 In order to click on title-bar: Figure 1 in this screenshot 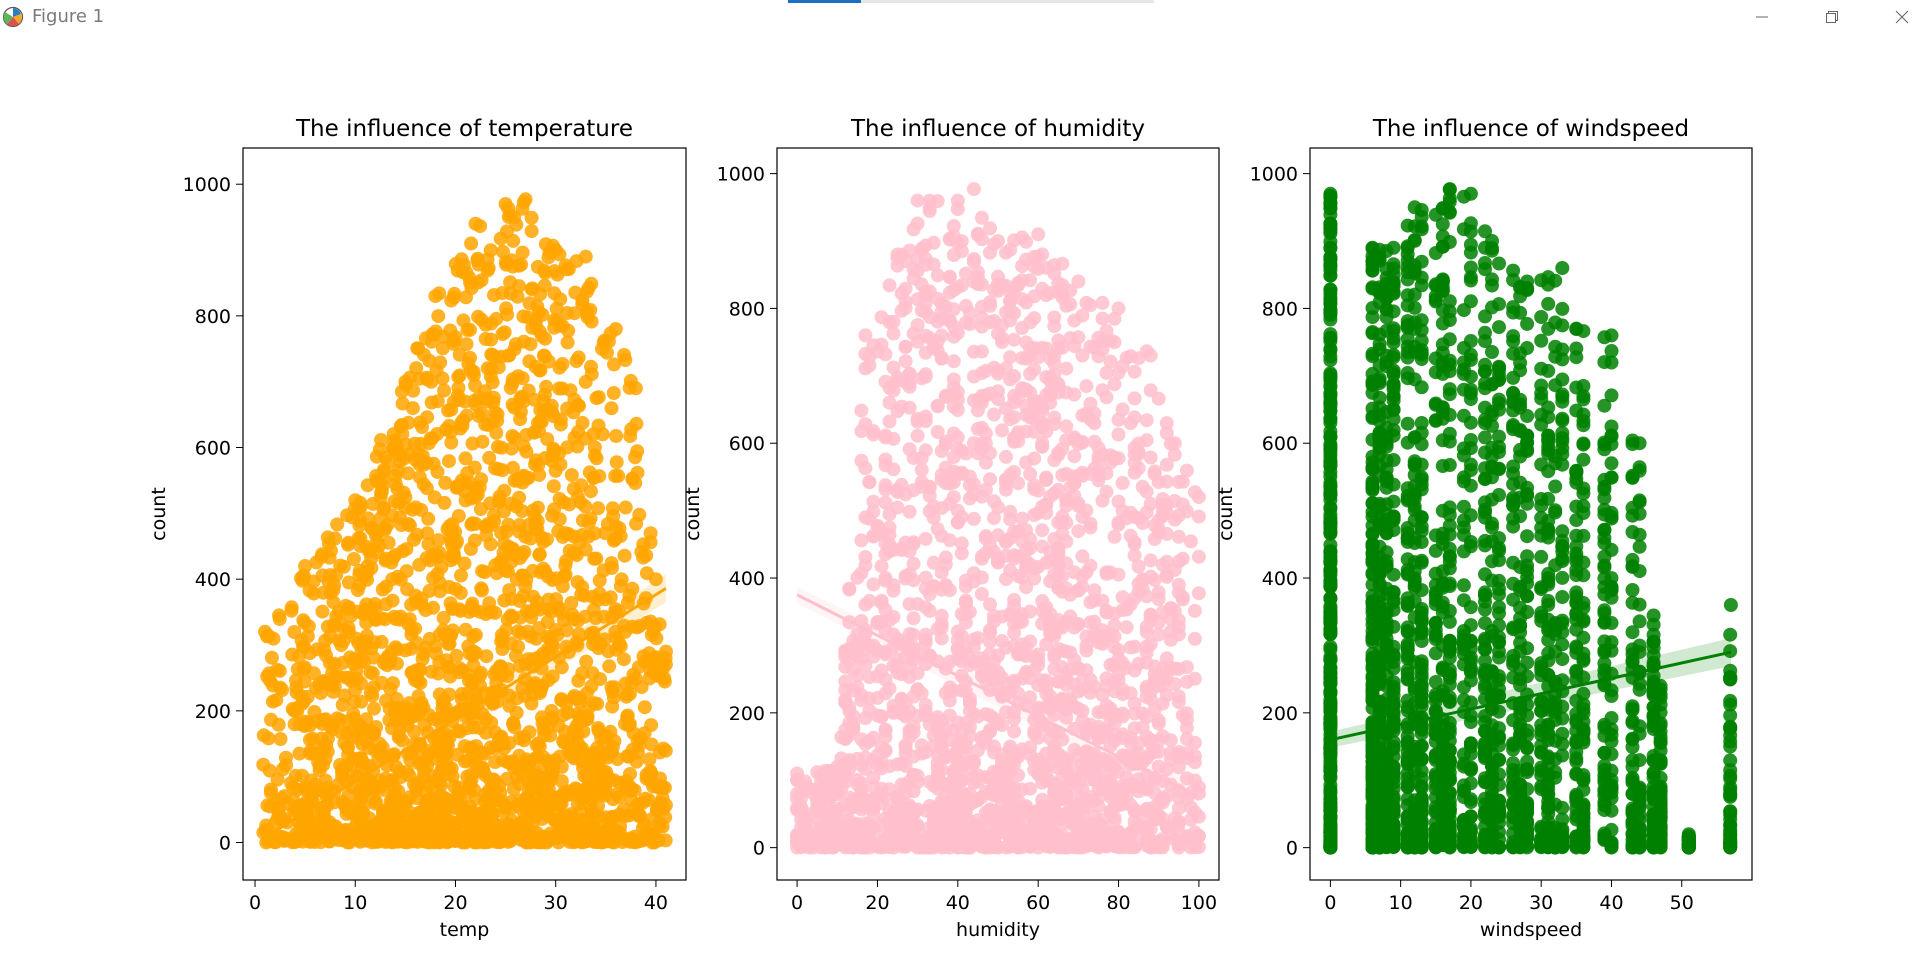, I will do `click(959, 17)`.